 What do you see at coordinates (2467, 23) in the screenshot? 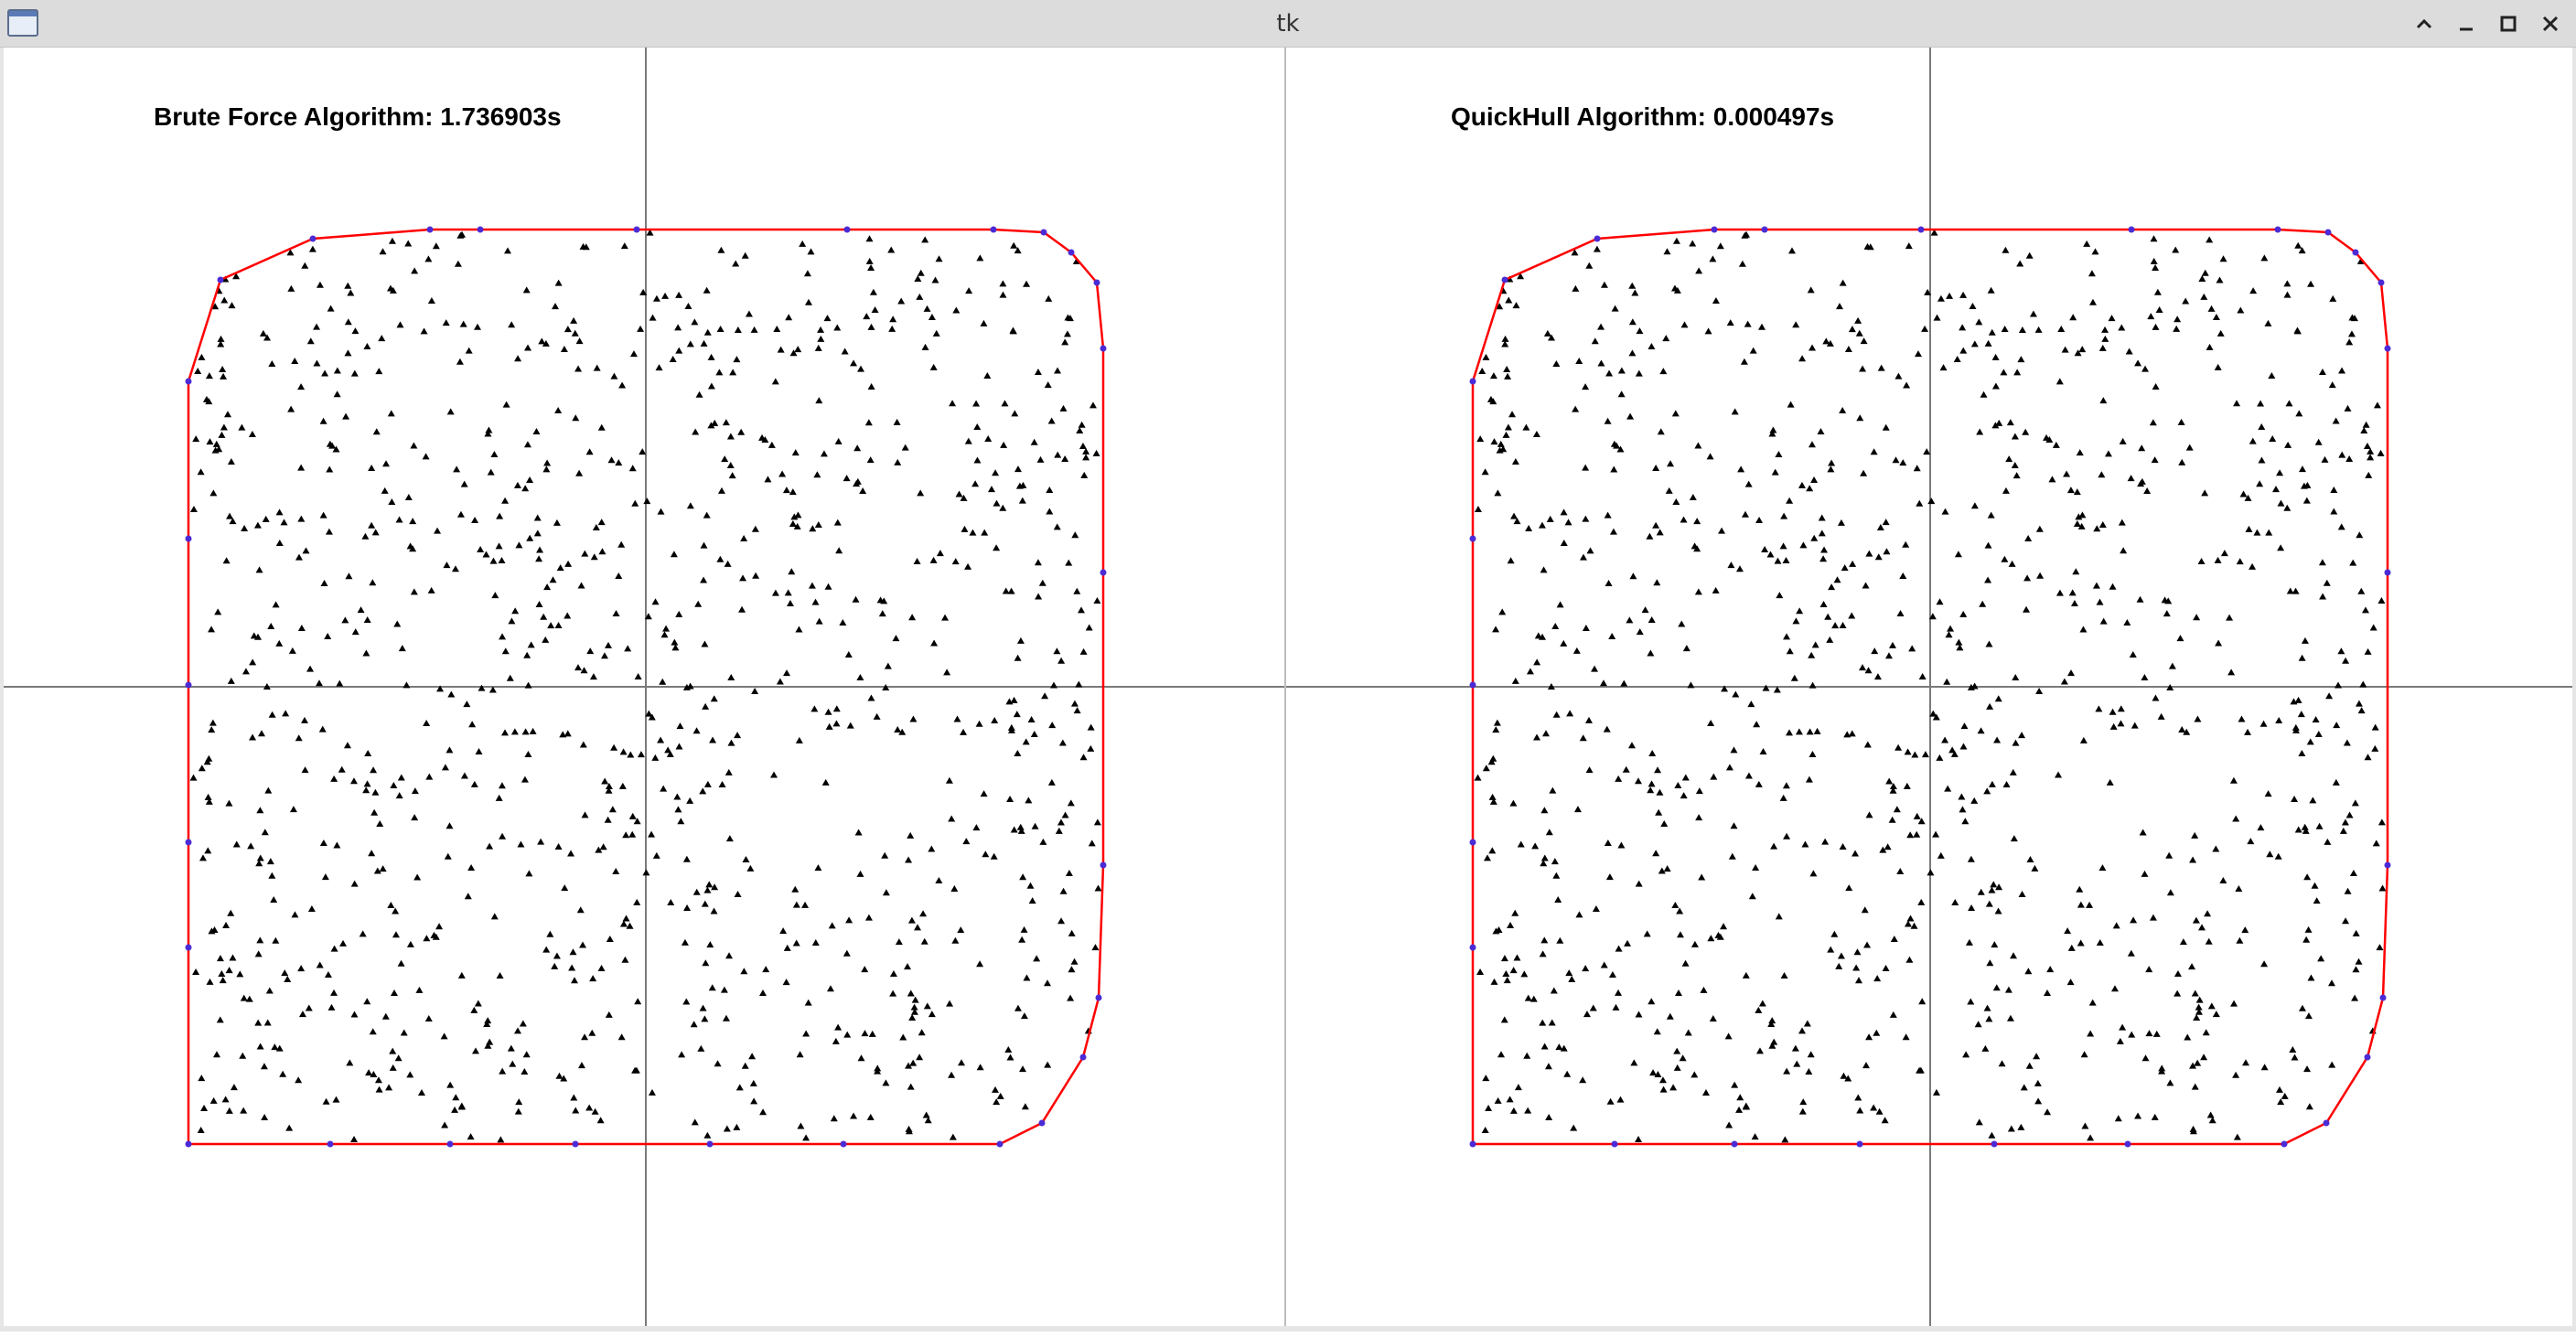
I see `minimize-icon` at bounding box center [2467, 23].